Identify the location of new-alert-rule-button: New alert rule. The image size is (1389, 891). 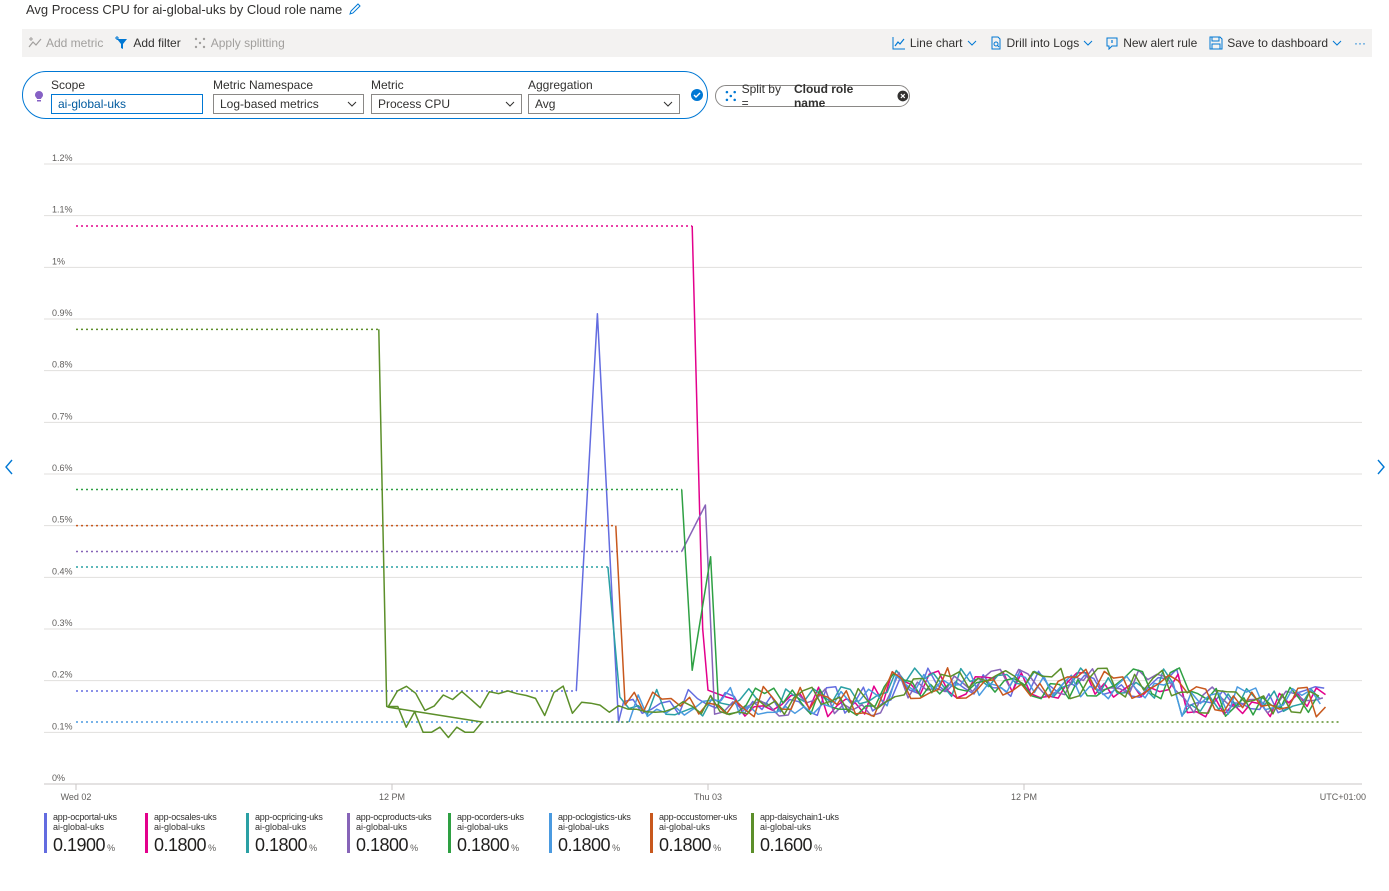
(1151, 43).